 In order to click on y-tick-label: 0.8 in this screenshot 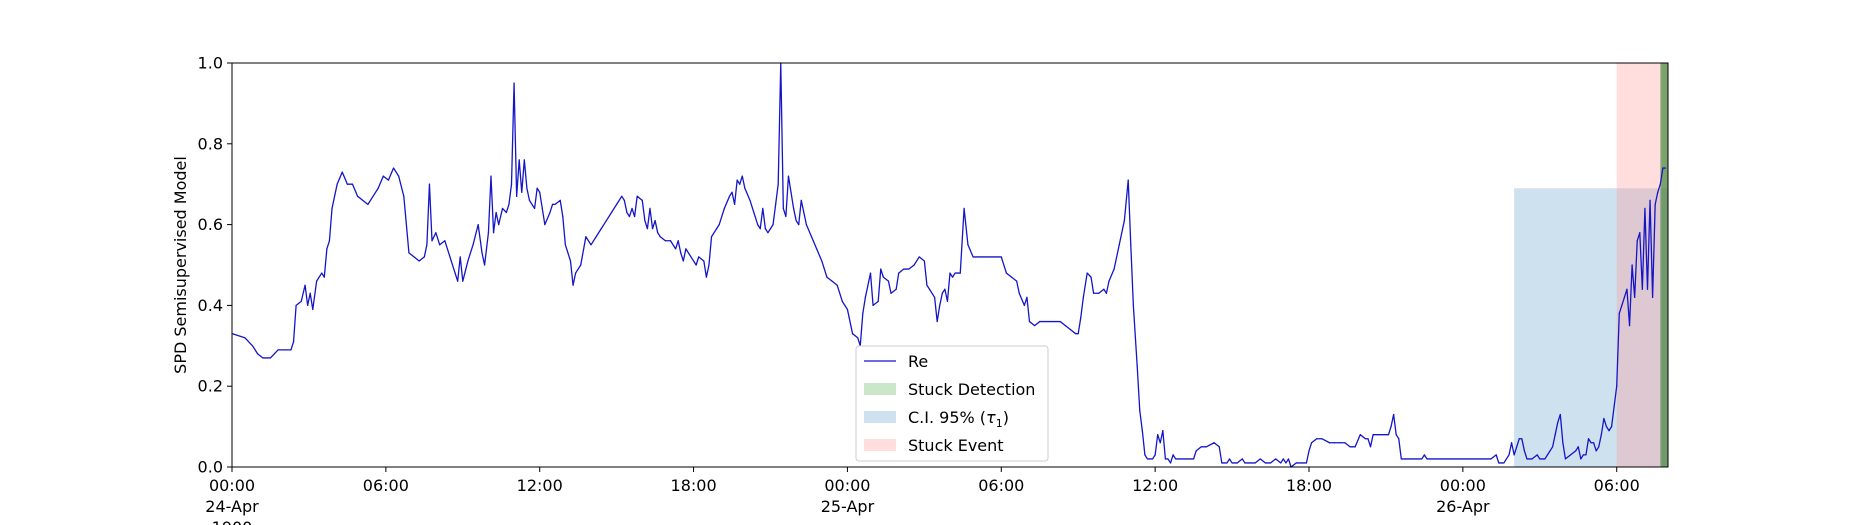, I will do `click(210, 143)`.